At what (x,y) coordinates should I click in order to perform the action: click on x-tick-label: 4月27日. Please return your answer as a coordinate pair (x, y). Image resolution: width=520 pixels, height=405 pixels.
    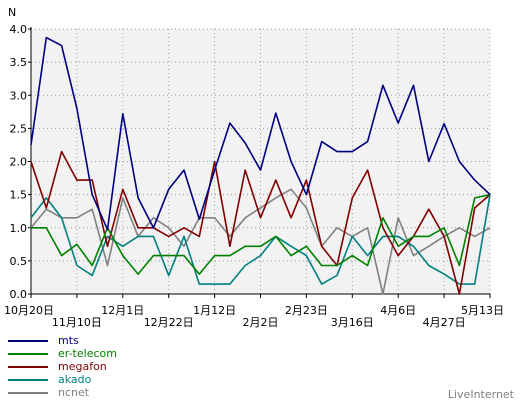
    Looking at the image, I should click on (444, 322).